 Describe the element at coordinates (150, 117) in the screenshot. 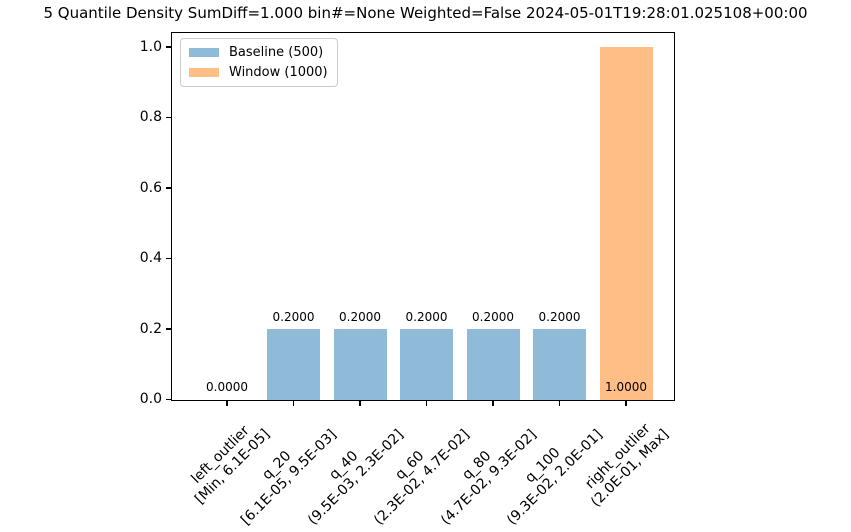

I see `y-tick-label: 0.8` at that location.